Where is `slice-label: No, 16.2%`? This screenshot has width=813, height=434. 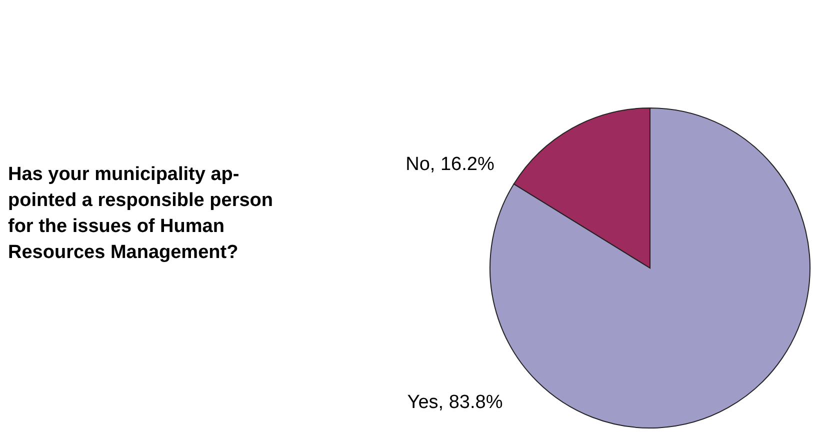 slice-label: No, 16.2% is located at coordinates (450, 164).